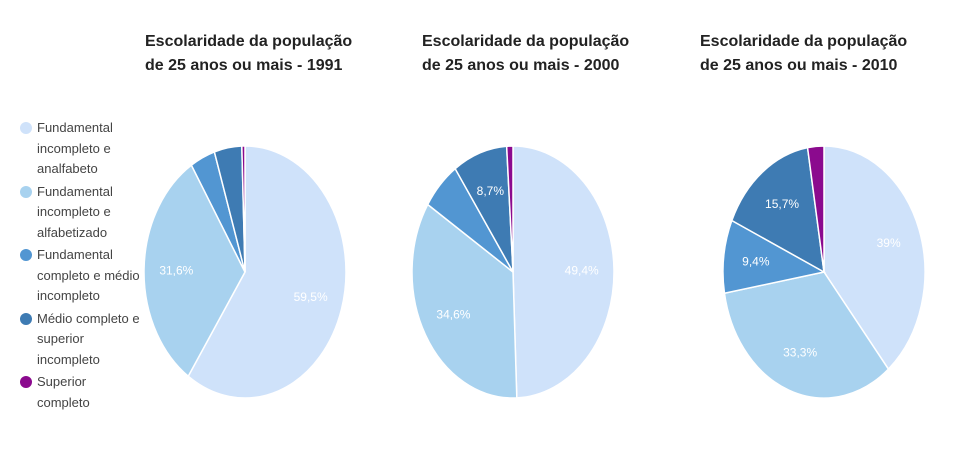  I want to click on legend-label: Fundamental incompleto e analfabeto, so click(75, 148).